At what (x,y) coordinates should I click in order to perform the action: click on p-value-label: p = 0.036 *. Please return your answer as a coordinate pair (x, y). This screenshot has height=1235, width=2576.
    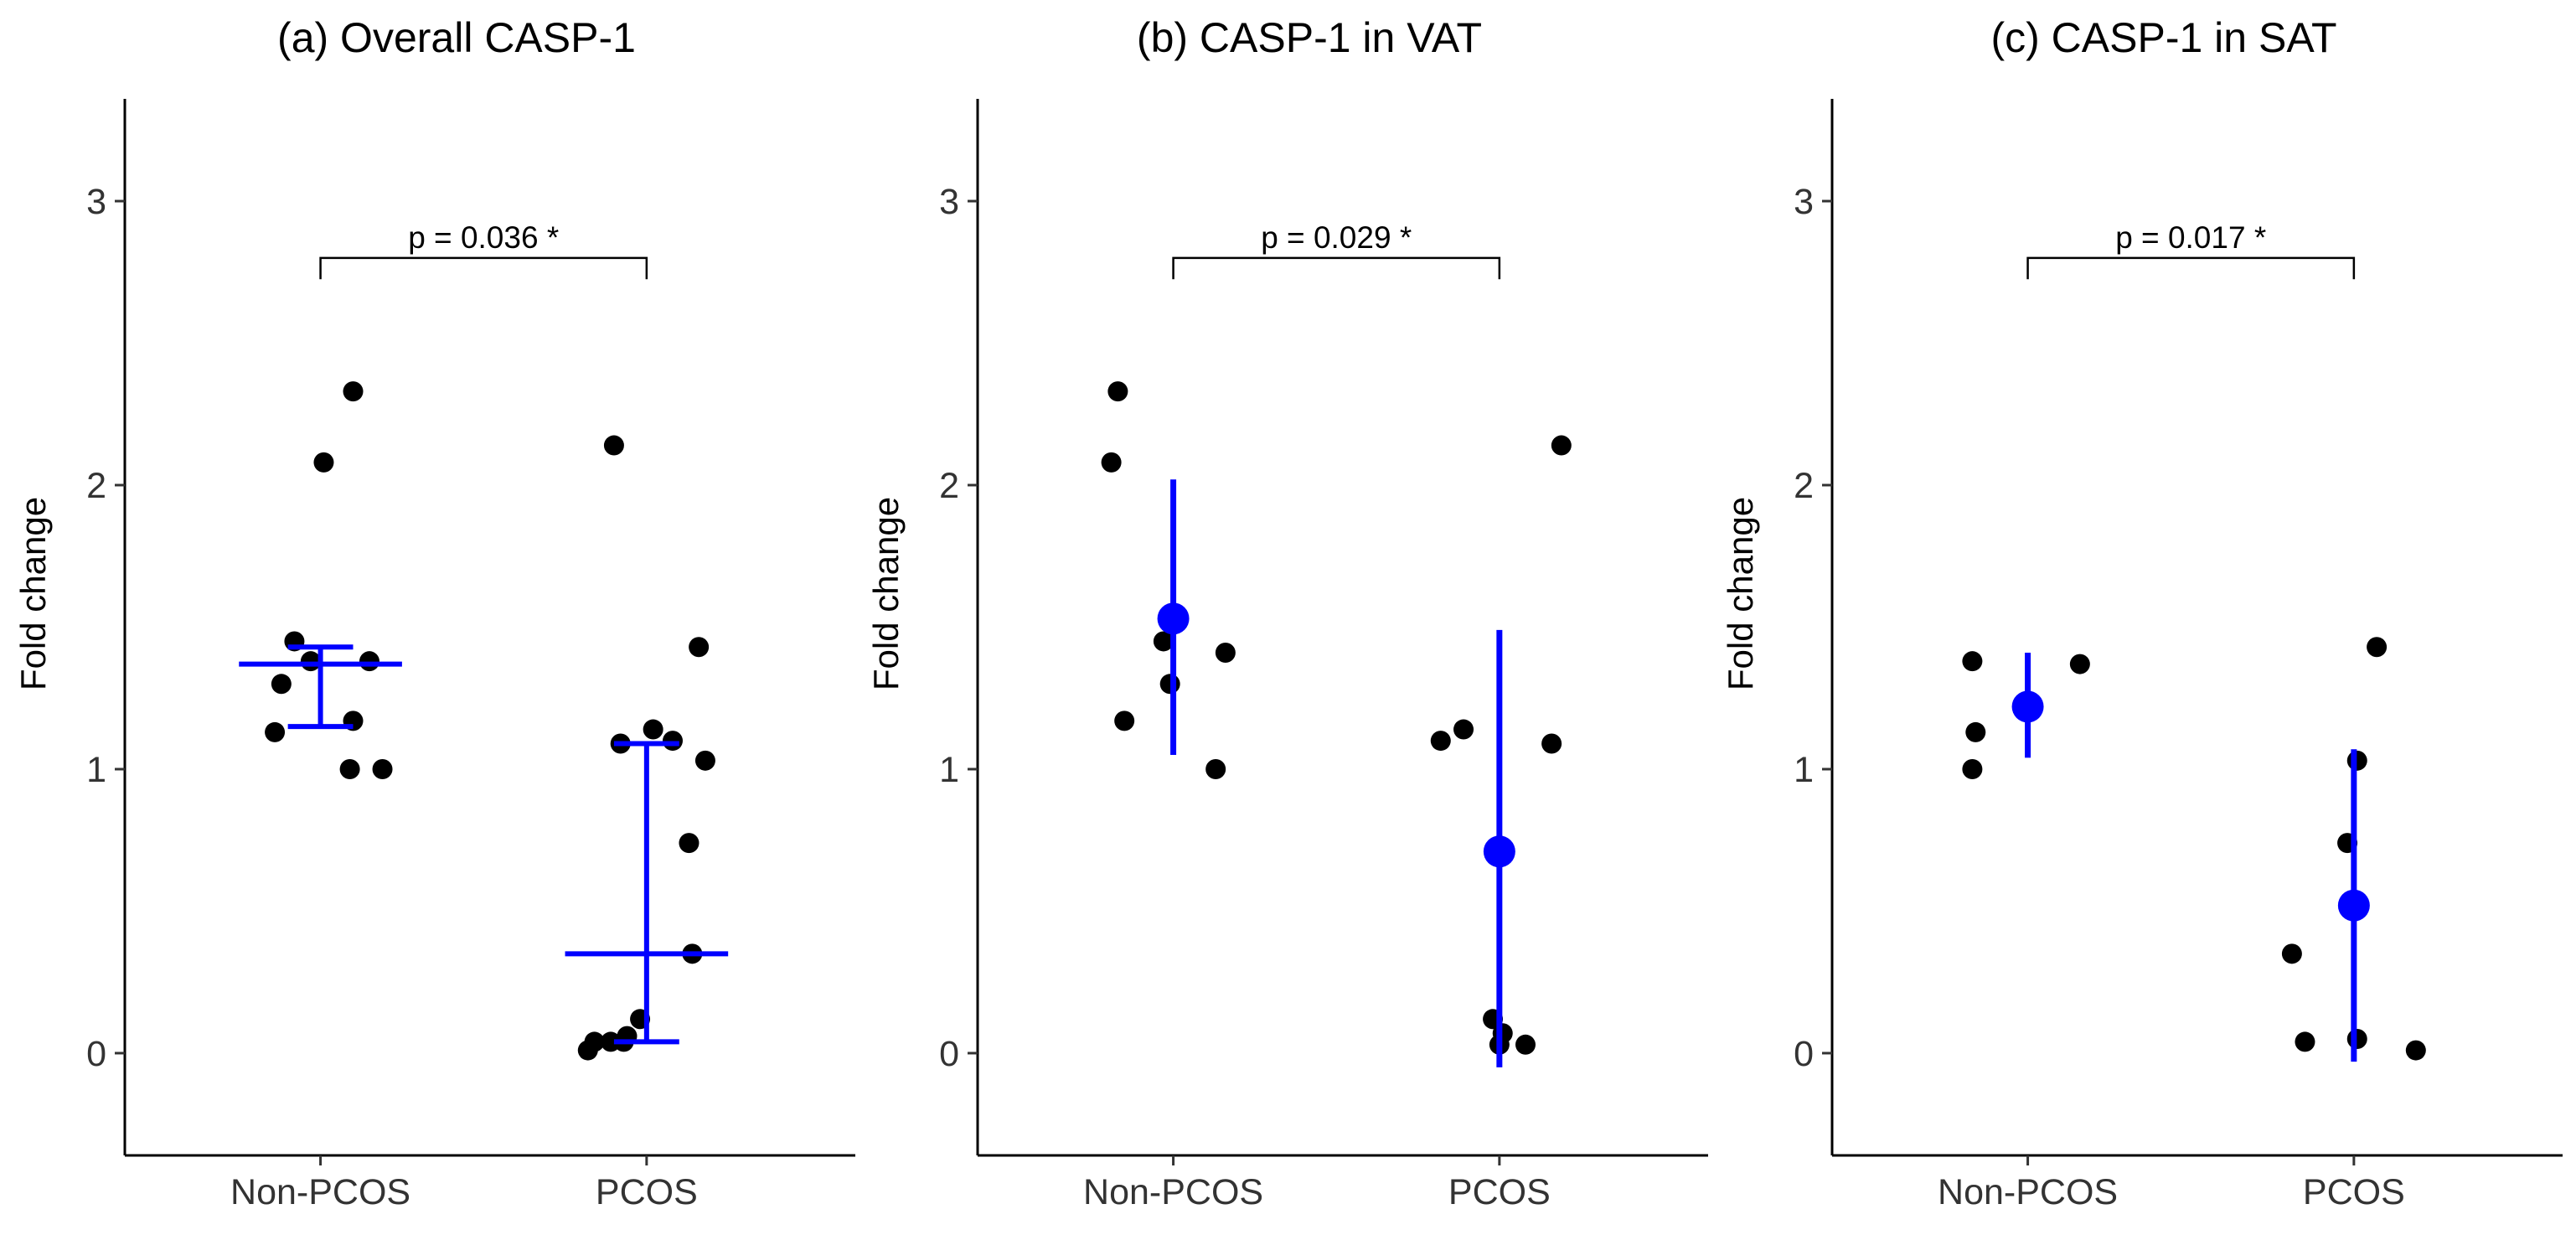
    Looking at the image, I should click on (483, 237).